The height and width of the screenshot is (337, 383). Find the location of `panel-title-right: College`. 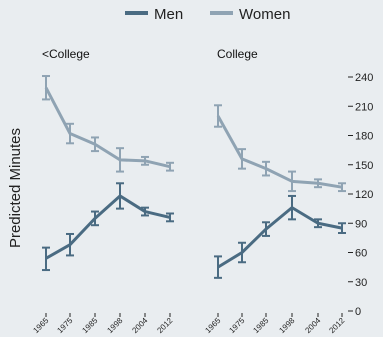

panel-title-right: College is located at coordinates (237, 54).